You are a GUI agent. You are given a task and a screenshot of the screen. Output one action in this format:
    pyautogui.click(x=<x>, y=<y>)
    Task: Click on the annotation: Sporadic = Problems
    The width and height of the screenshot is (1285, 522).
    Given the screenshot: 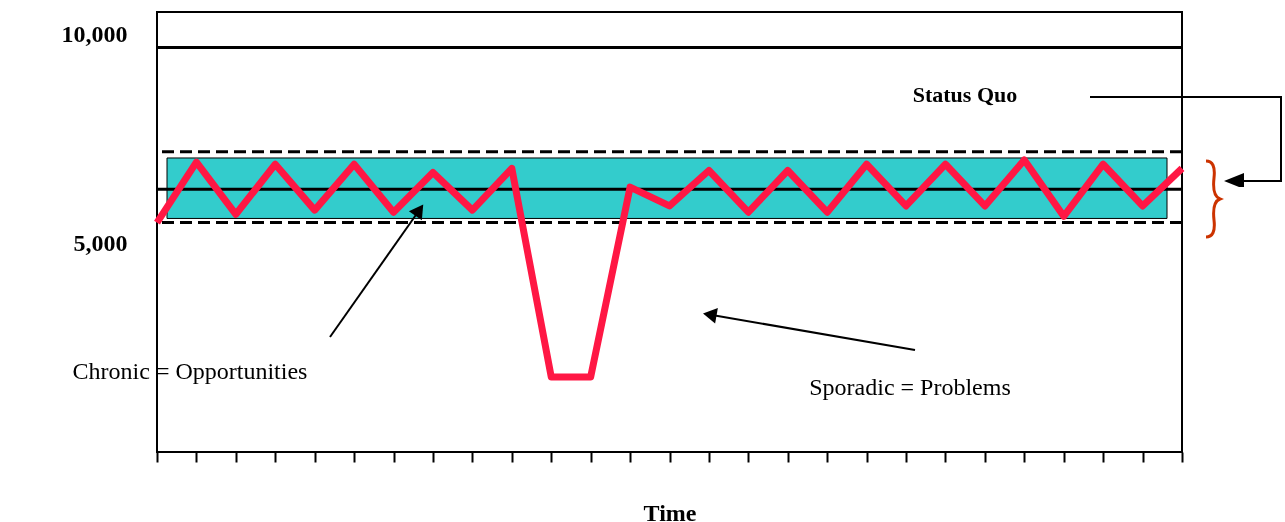 What is the action you would take?
    pyautogui.click(x=910, y=387)
    